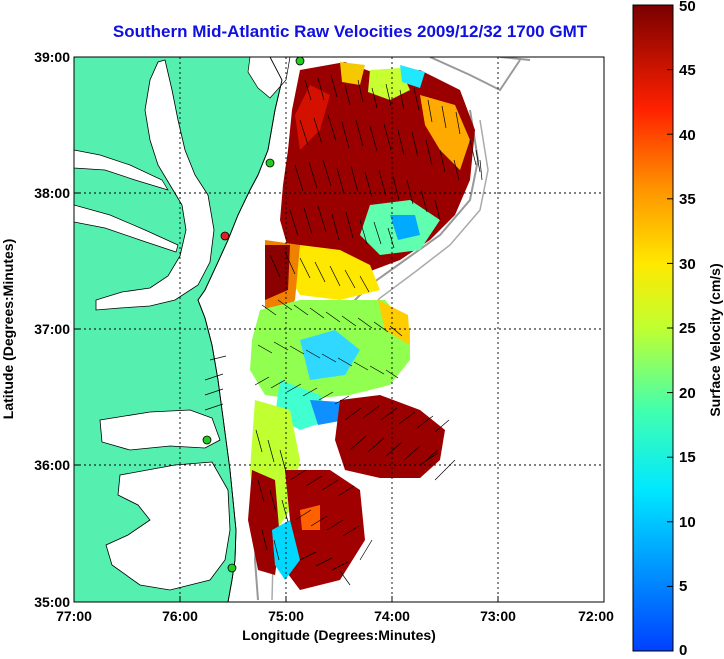 The image size is (724, 659). I want to click on radar-stations, so click(253, 315).